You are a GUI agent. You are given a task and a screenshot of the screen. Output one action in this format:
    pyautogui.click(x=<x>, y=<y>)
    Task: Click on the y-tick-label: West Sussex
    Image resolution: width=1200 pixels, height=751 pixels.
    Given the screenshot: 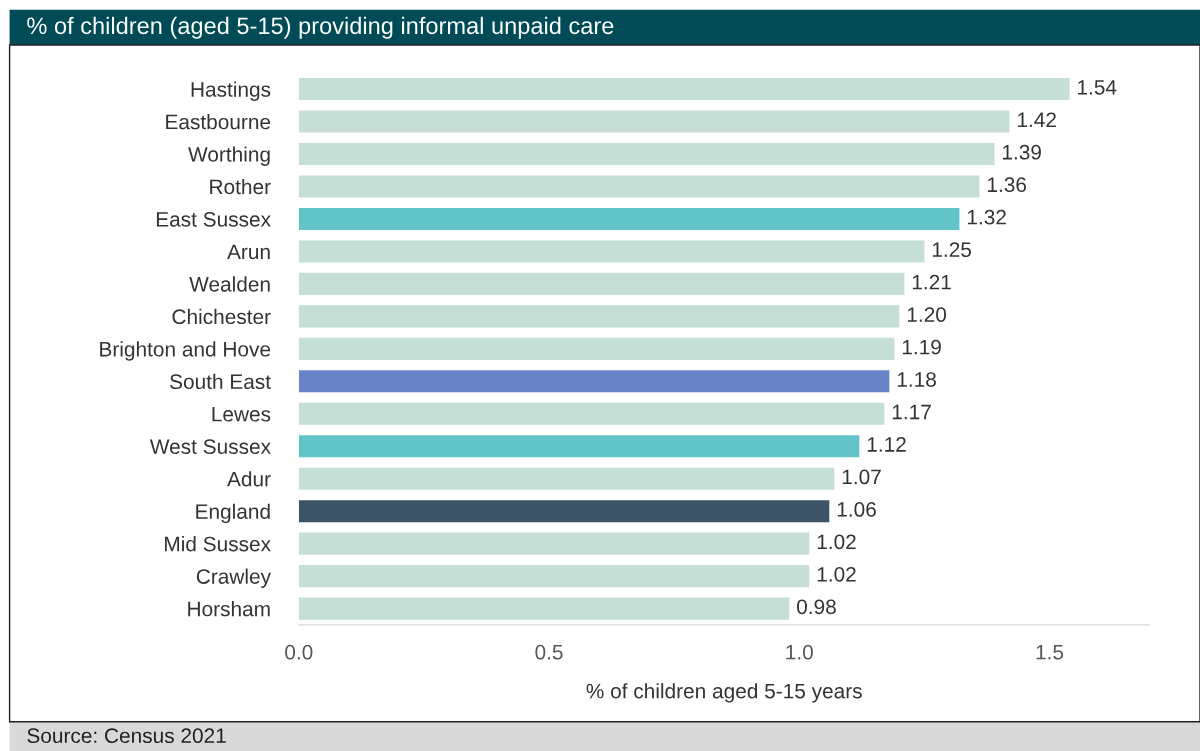 What is the action you would take?
    pyautogui.click(x=210, y=446)
    